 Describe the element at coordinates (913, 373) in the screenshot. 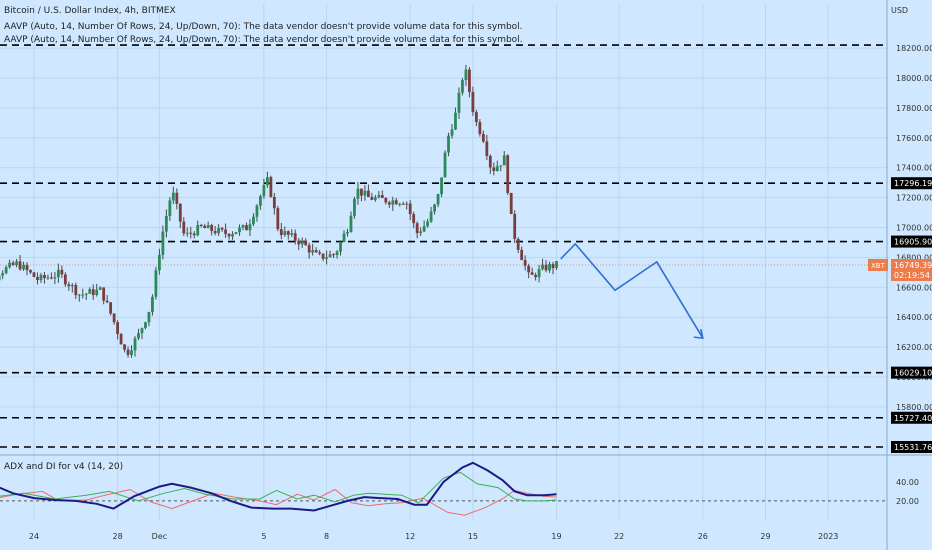

I see `level-tag-label: 16029.10` at that location.